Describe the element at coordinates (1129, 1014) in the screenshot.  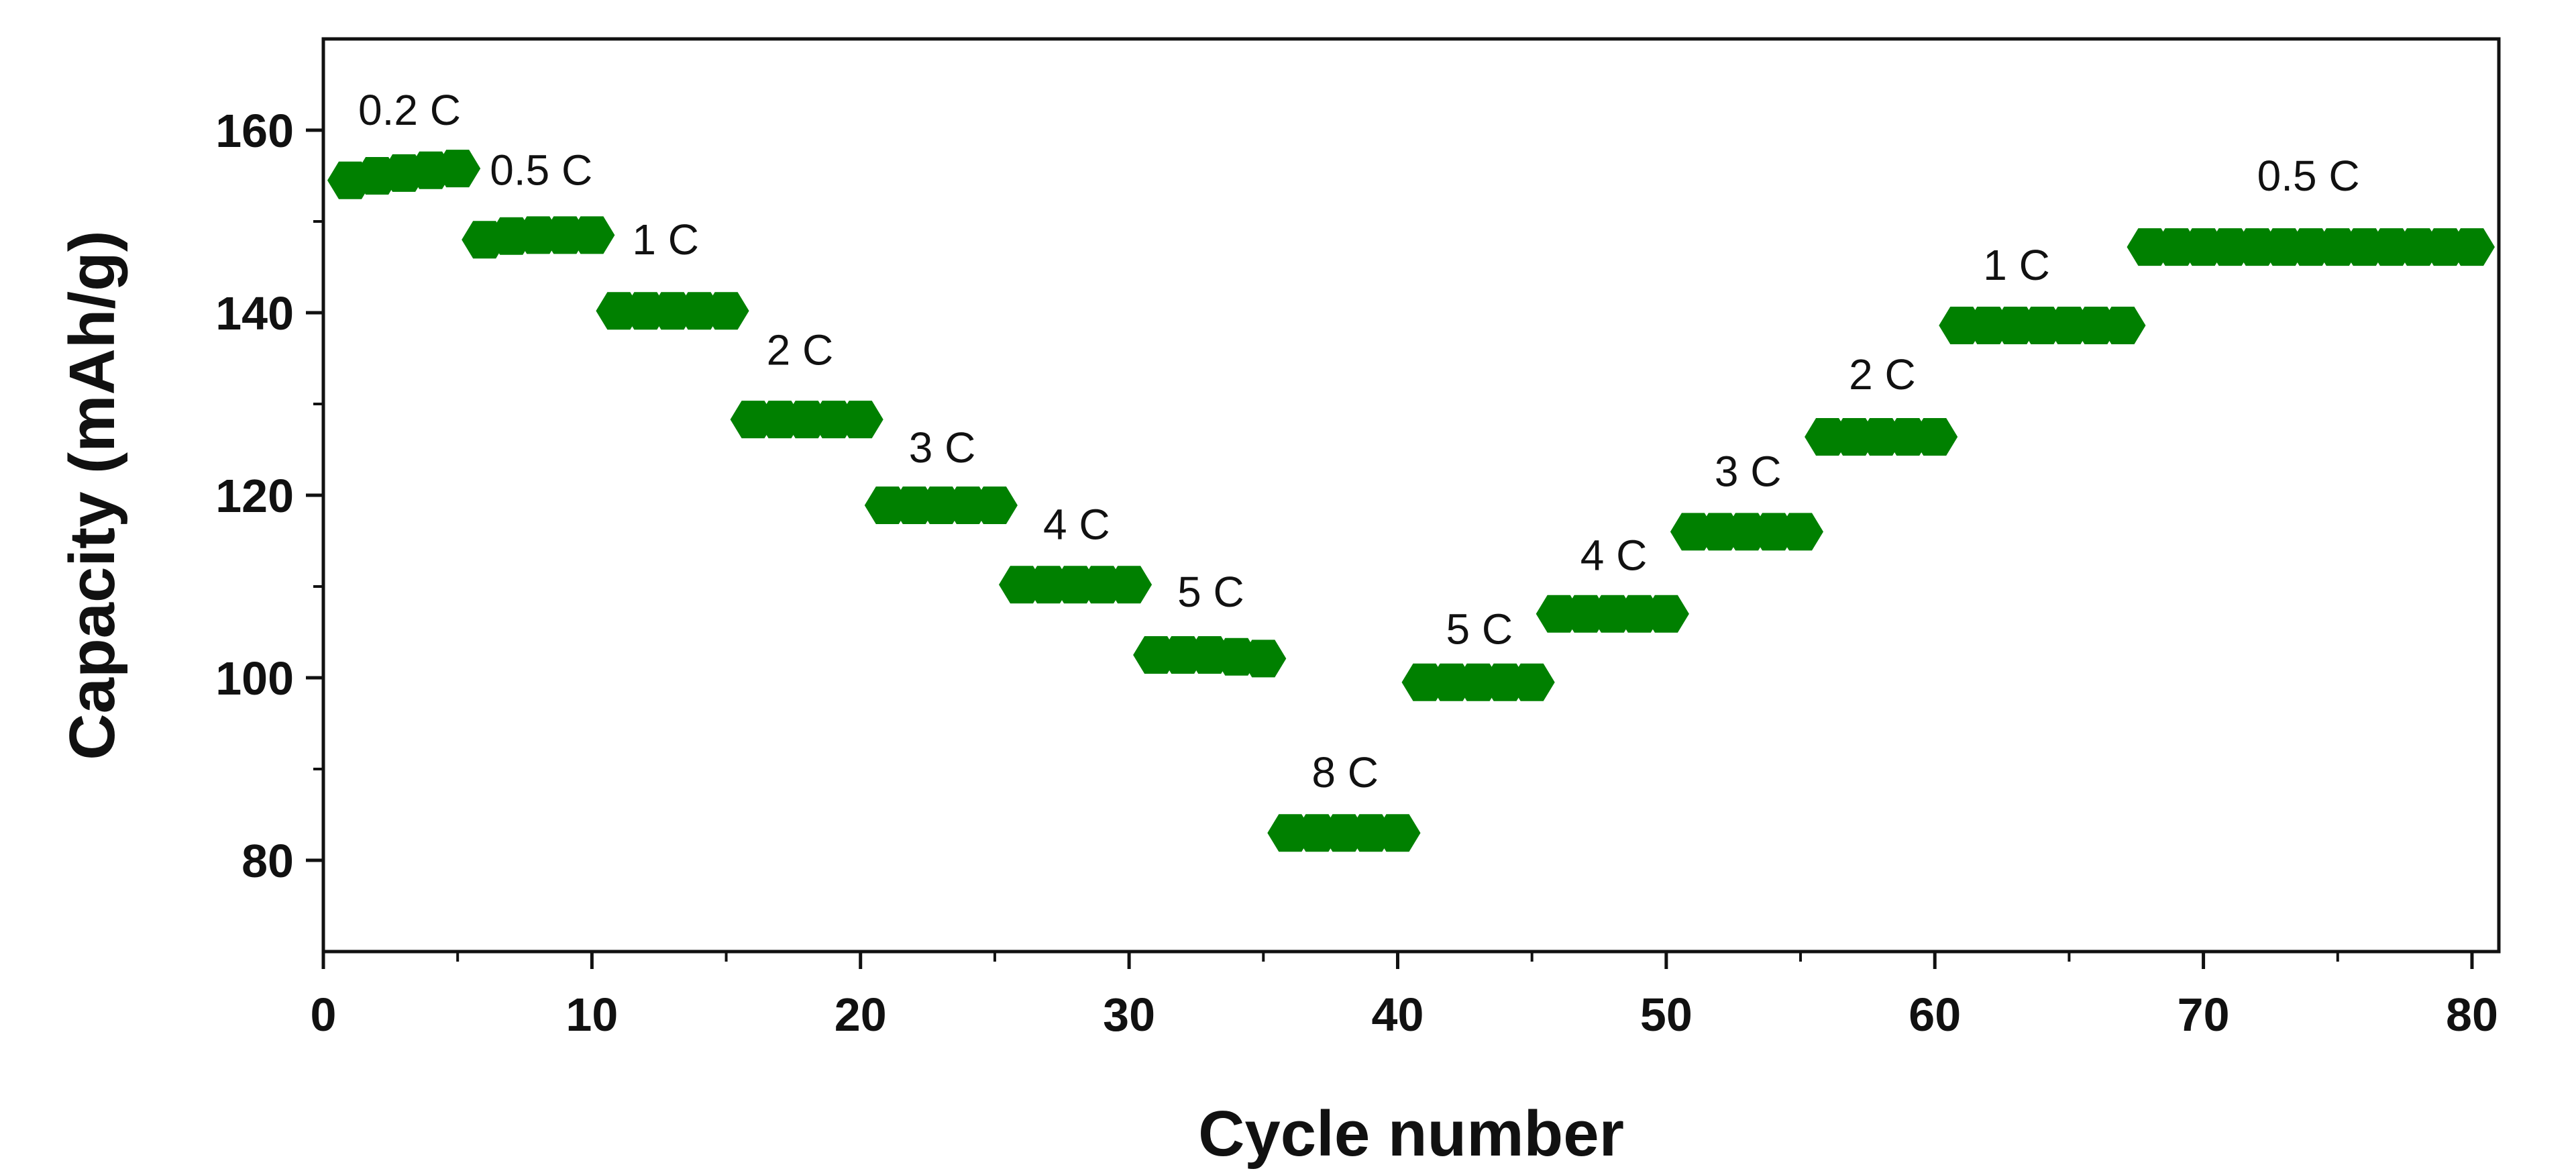
I see `x-tick-label: 30` at that location.